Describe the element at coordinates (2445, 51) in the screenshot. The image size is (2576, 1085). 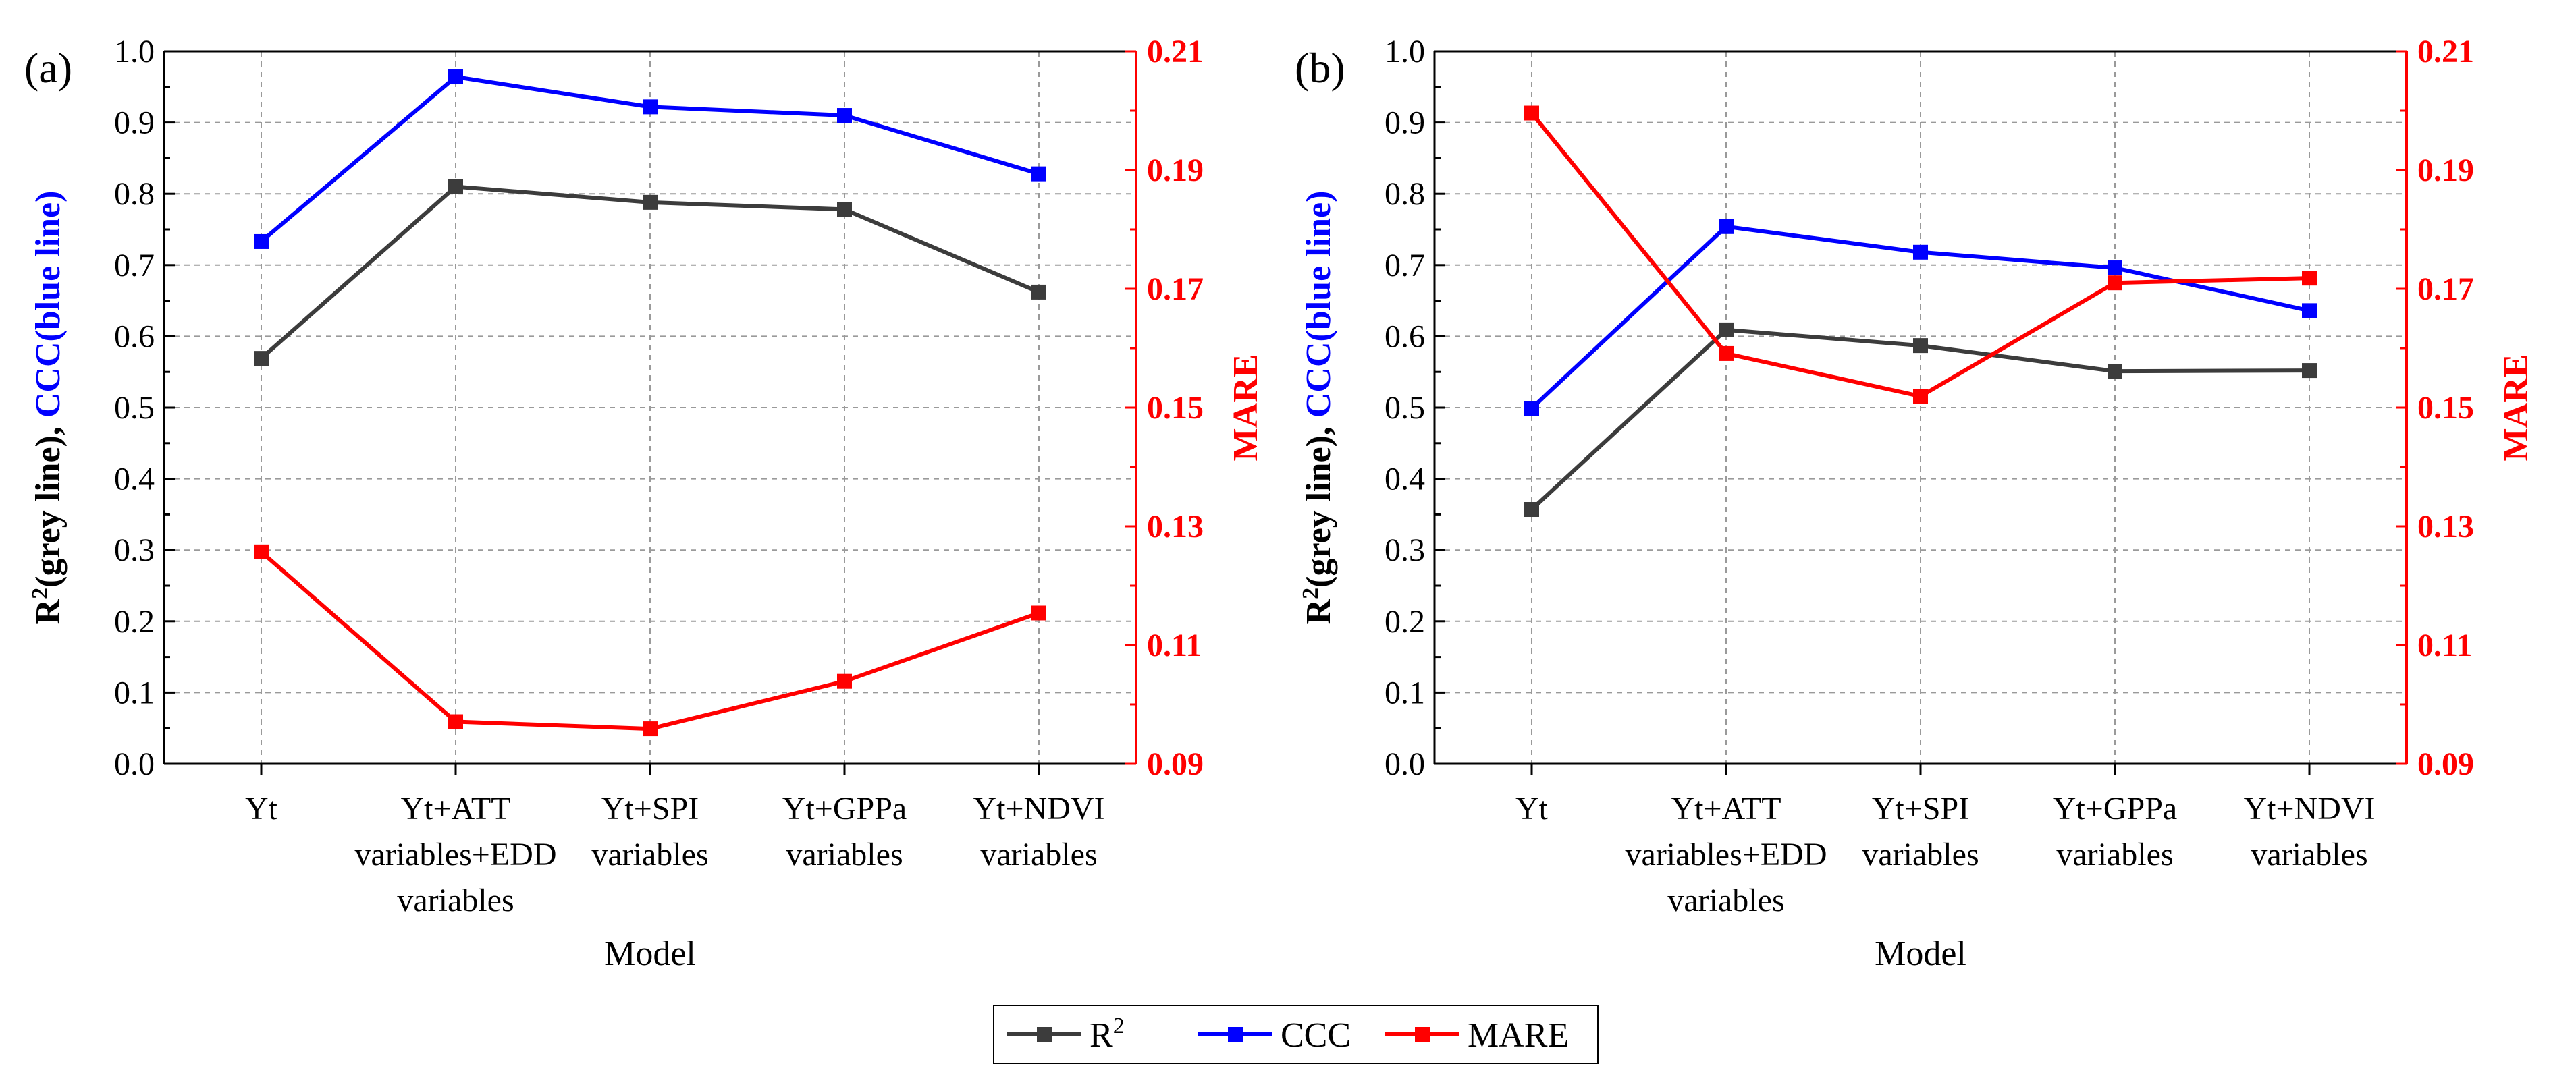
I see `y2-tick-label: 0.21` at that location.